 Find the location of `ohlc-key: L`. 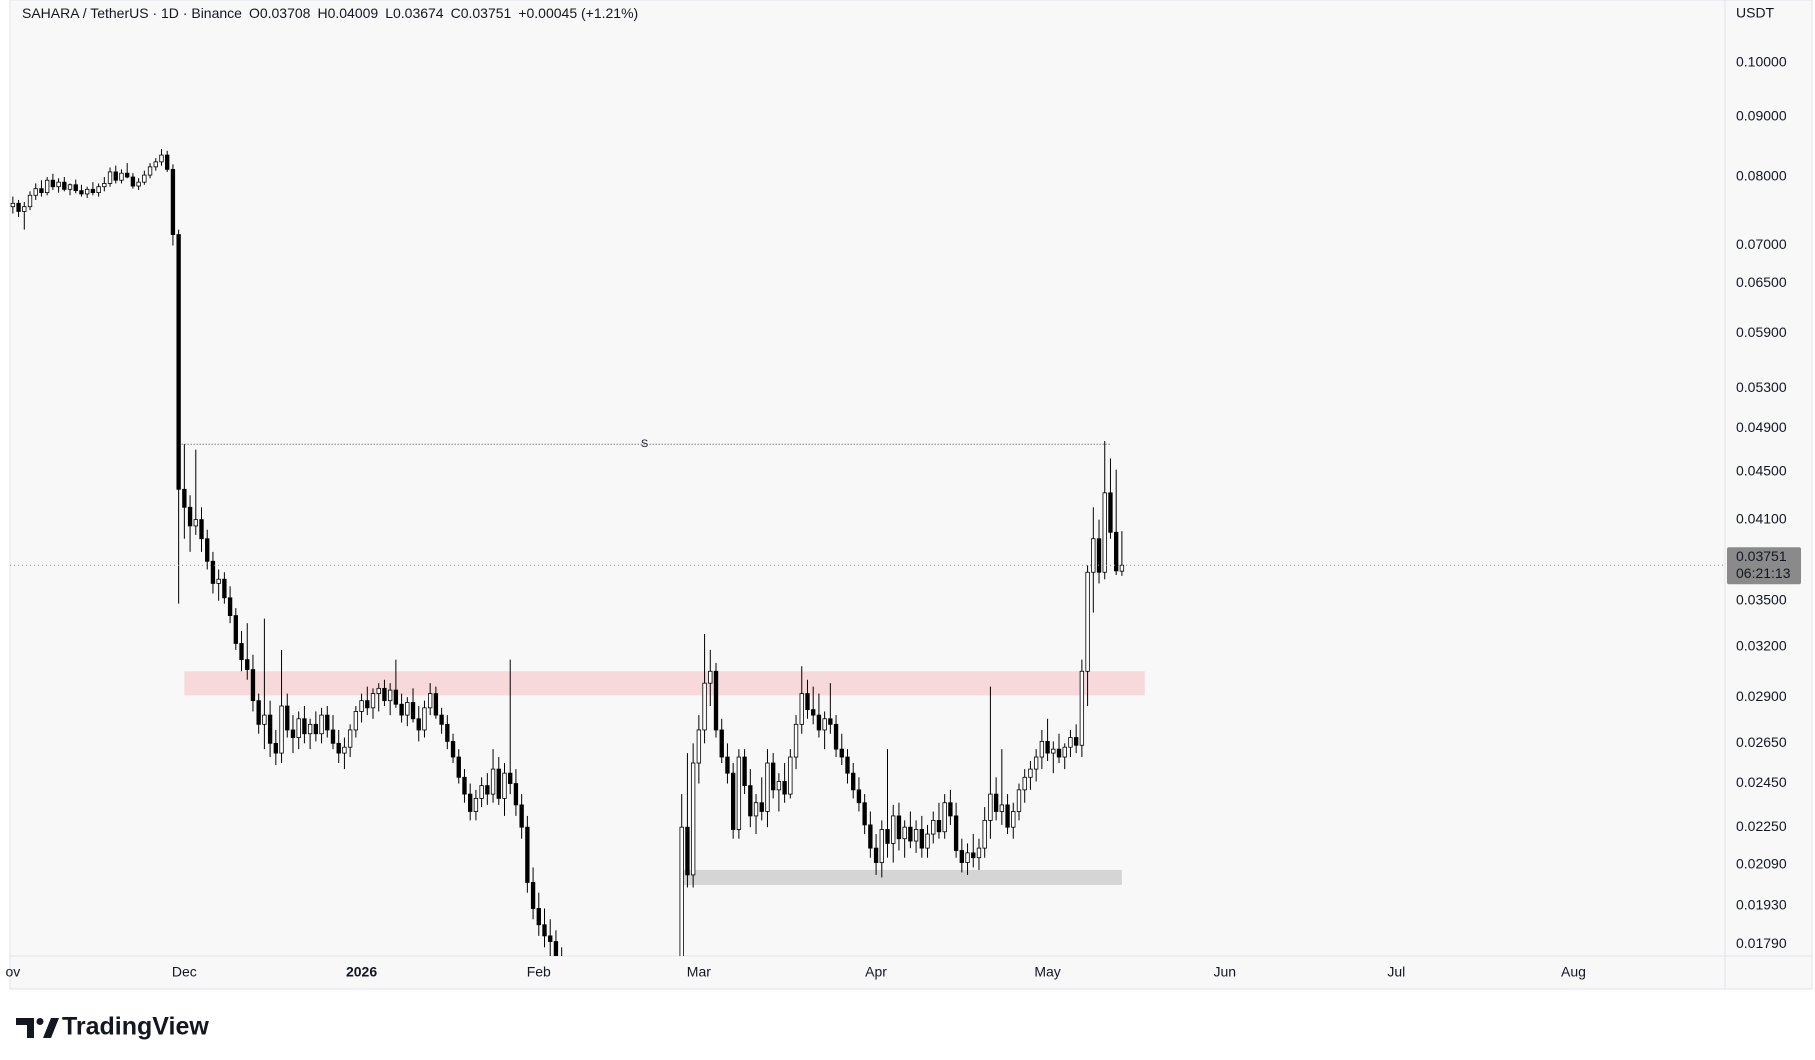

ohlc-key: L is located at coordinates (389, 13).